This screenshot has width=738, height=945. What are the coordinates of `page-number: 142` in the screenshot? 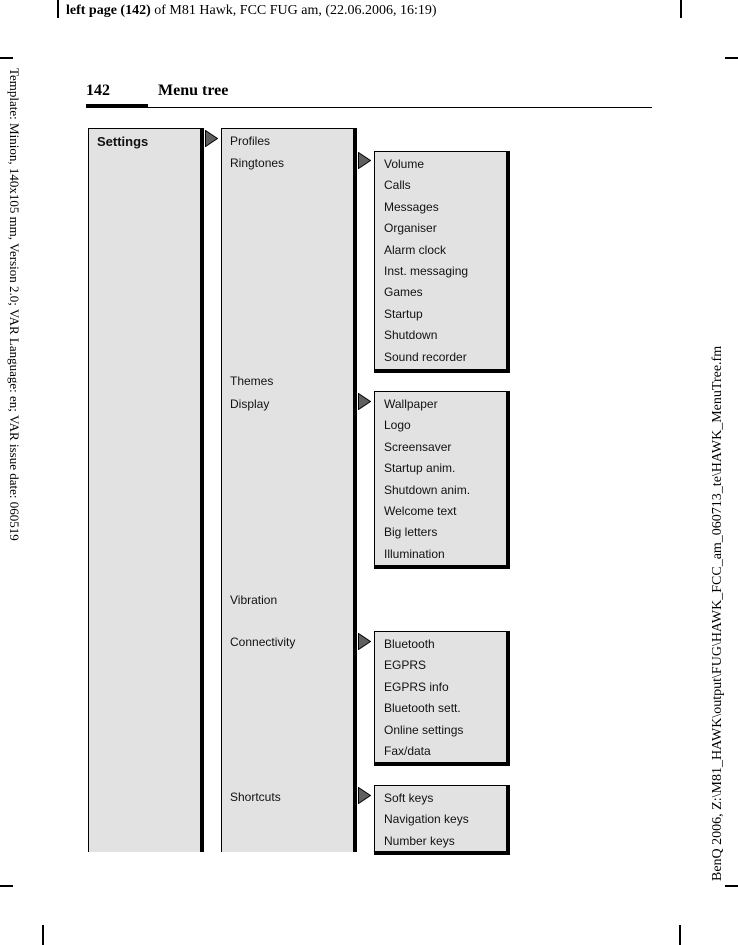 It's located at (98, 90).